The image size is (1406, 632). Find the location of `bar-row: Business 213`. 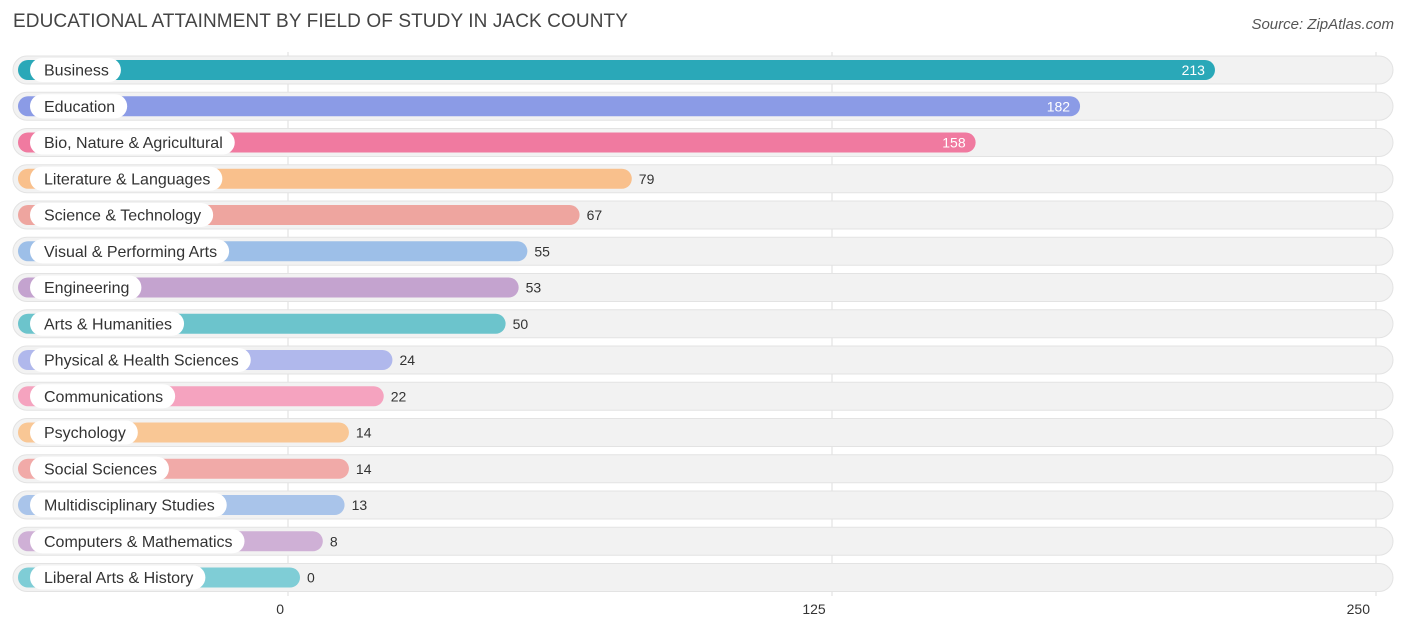

bar-row: Business 213 is located at coordinates (703, 70).